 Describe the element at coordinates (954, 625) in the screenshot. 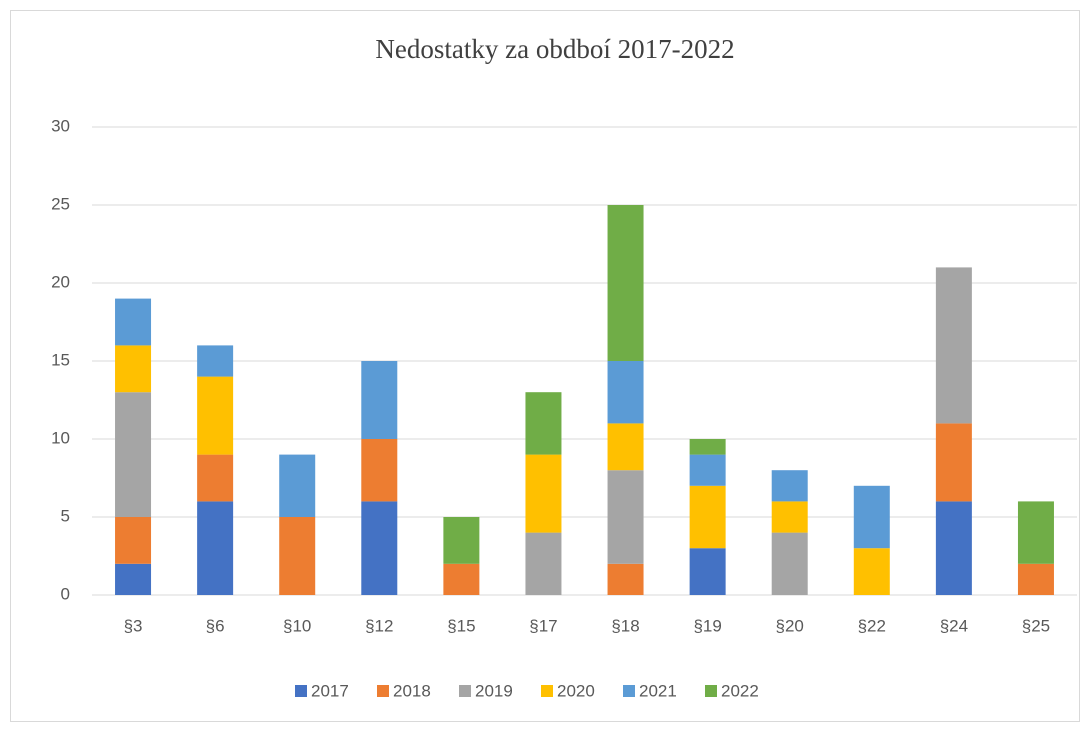

I see `x-tick-label: §24` at that location.